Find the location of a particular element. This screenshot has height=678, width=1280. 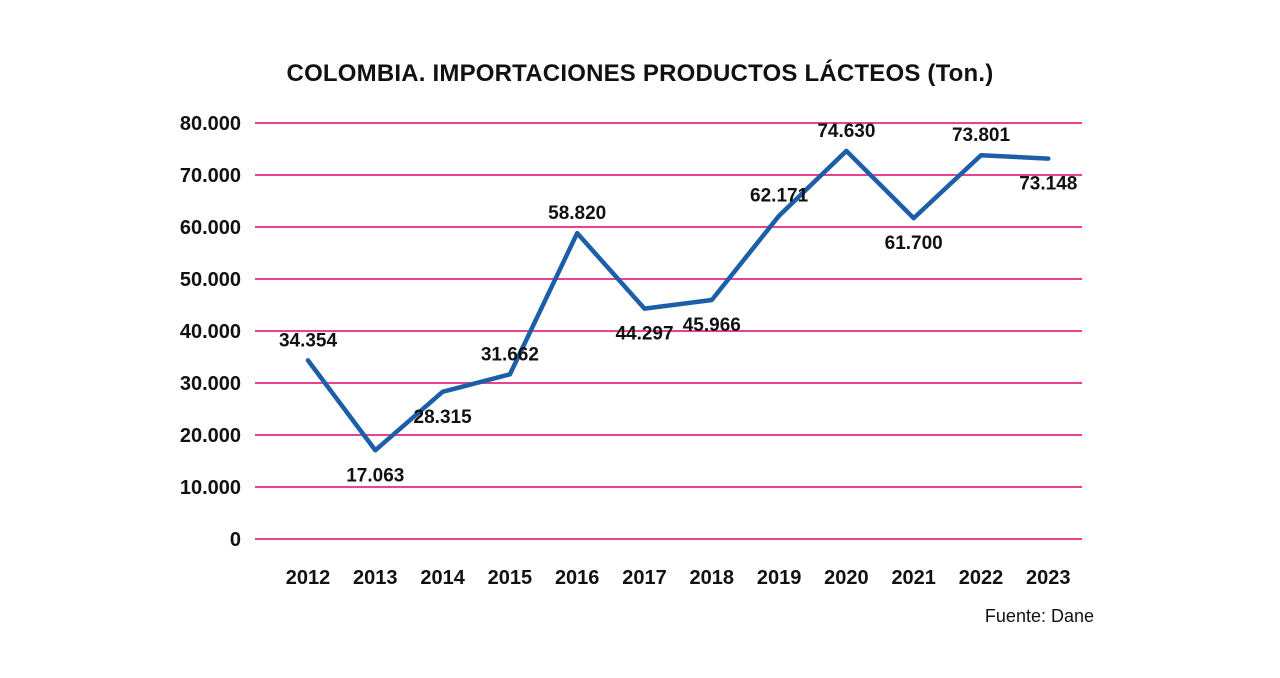

x-axis-tick-label: 2017 is located at coordinates (644, 578).